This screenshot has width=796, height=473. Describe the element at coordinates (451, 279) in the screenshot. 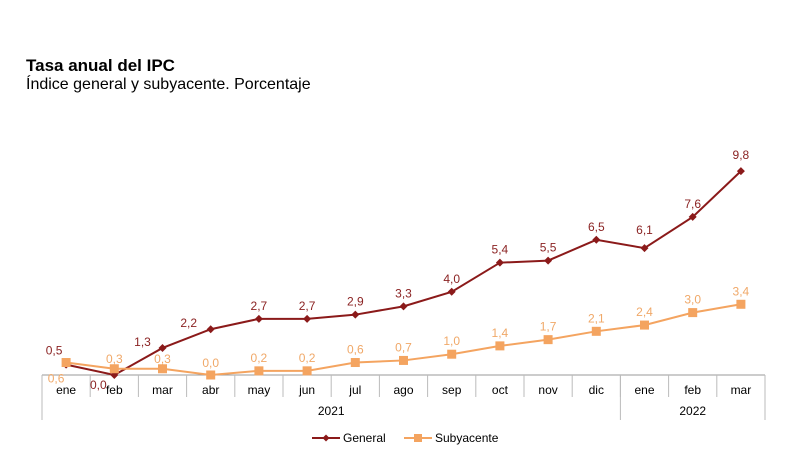

I see `data-label: 4,0` at that location.